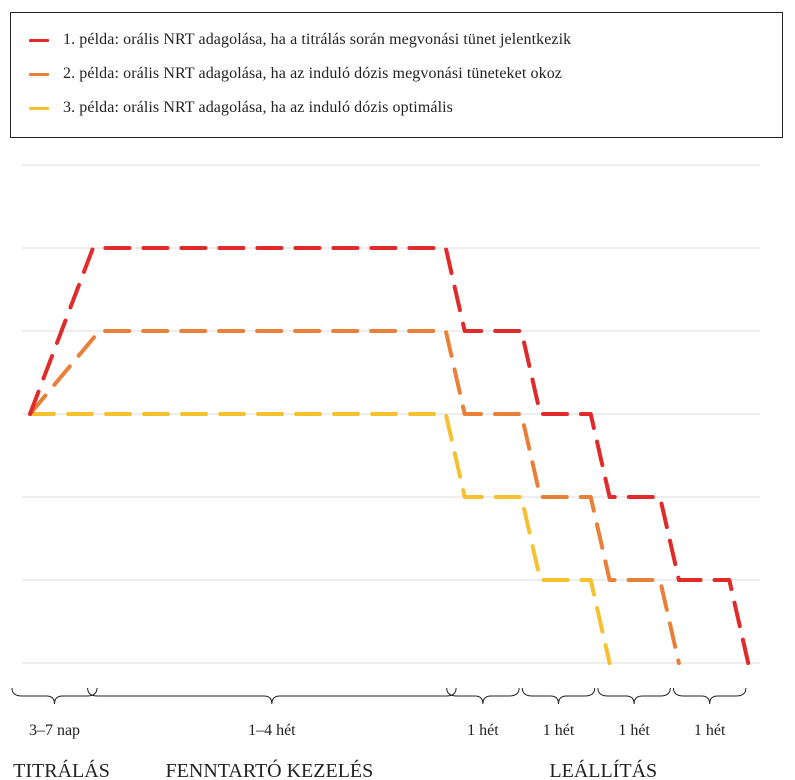 Image resolution: width=795 pixels, height=780 pixels. What do you see at coordinates (272, 730) in the screenshot?
I see `period-label-2: 1–4 hét` at bounding box center [272, 730].